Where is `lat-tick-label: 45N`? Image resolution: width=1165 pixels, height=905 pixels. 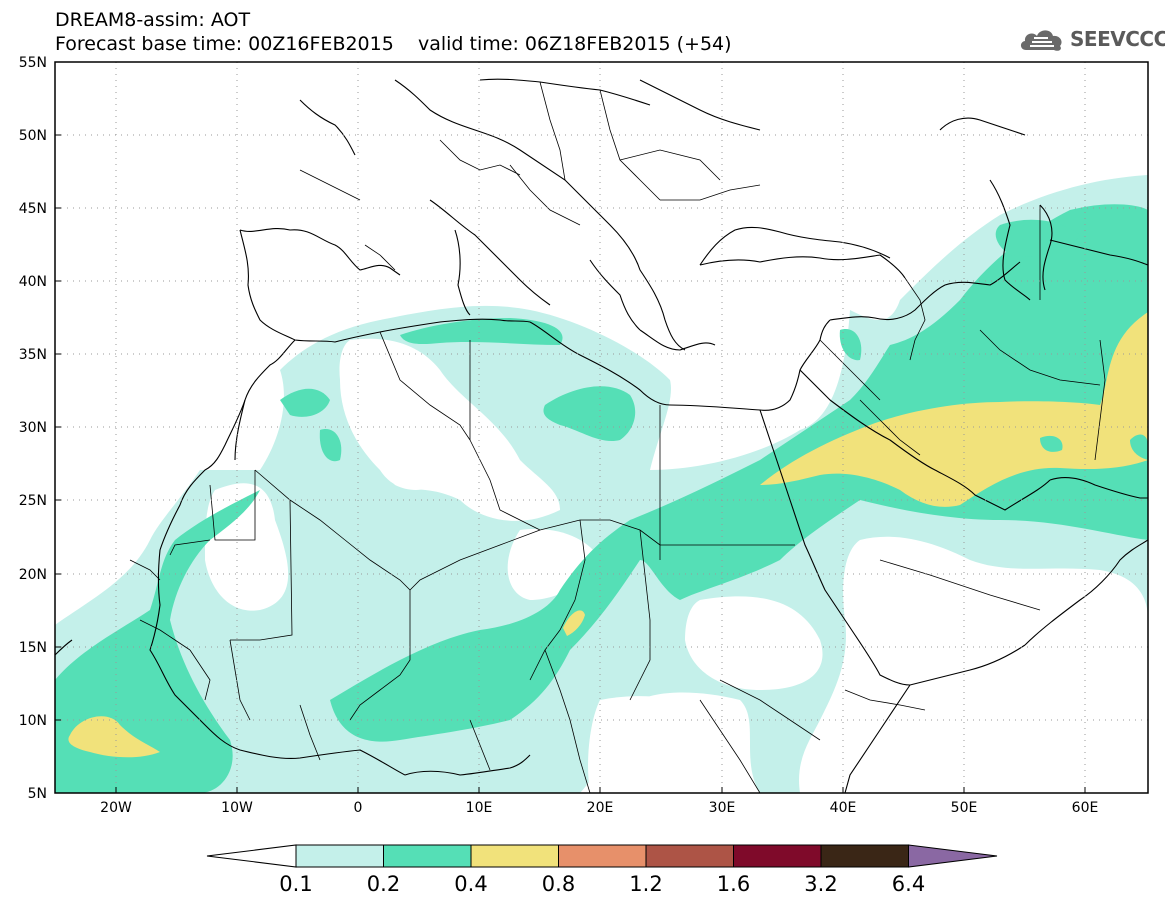 lat-tick-label: 45N is located at coordinates (33, 209).